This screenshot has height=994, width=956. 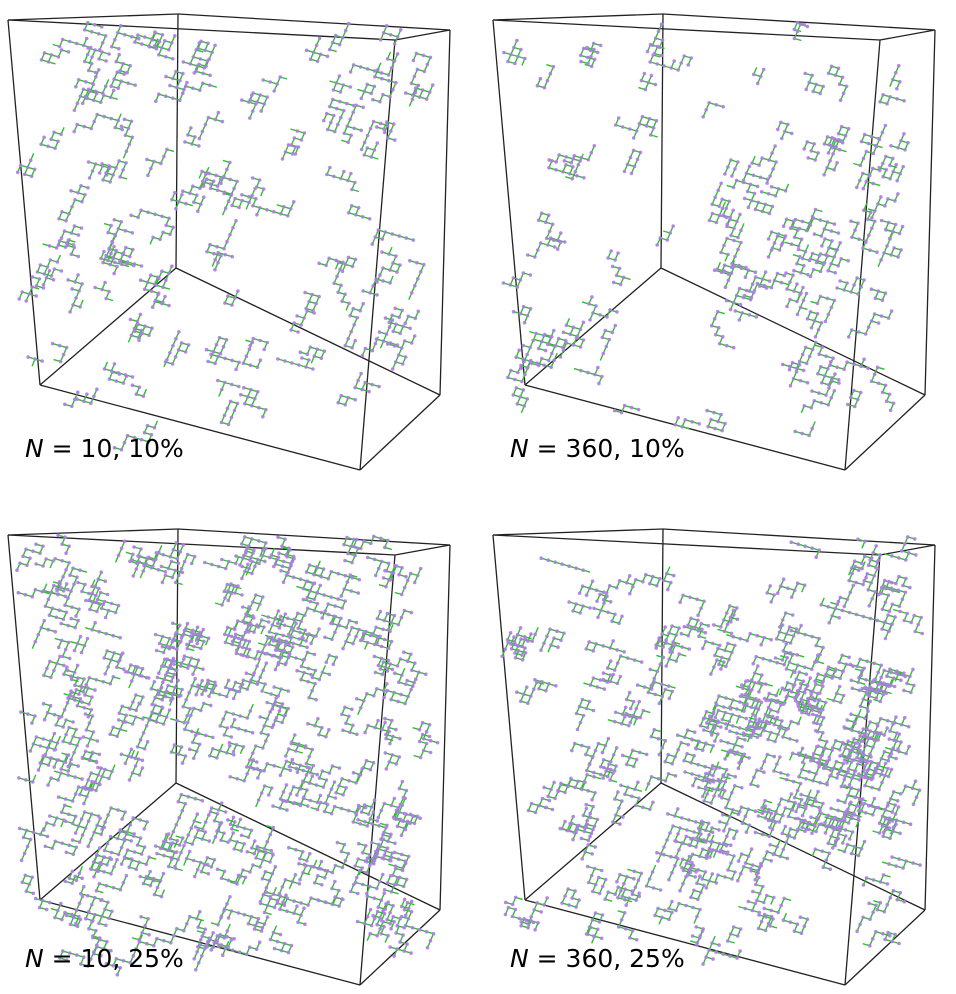 I want to click on panel-label: N = 10, 25%, so click(x=104, y=958).